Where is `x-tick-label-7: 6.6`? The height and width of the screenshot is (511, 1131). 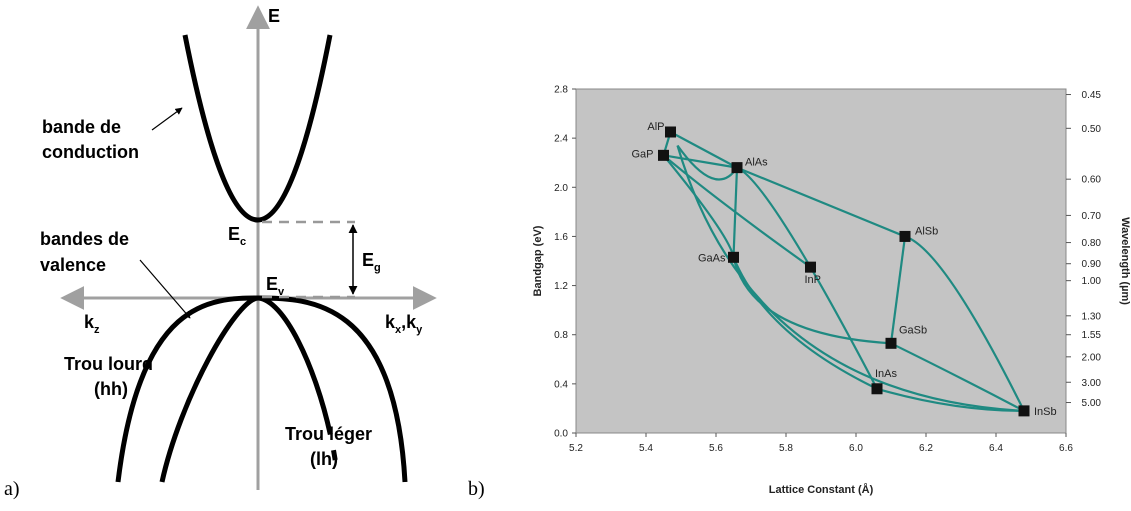 x-tick-label-7: 6.6 is located at coordinates (1066, 448).